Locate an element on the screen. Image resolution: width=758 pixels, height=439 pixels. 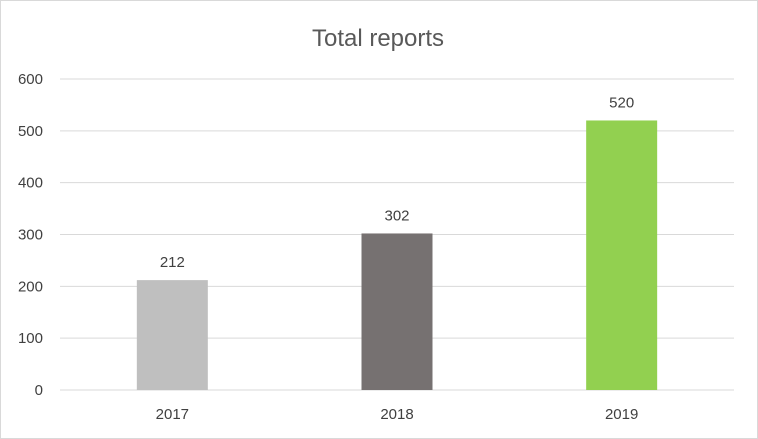
x-tick-label-2017: 2017 is located at coordinates (172, 414).